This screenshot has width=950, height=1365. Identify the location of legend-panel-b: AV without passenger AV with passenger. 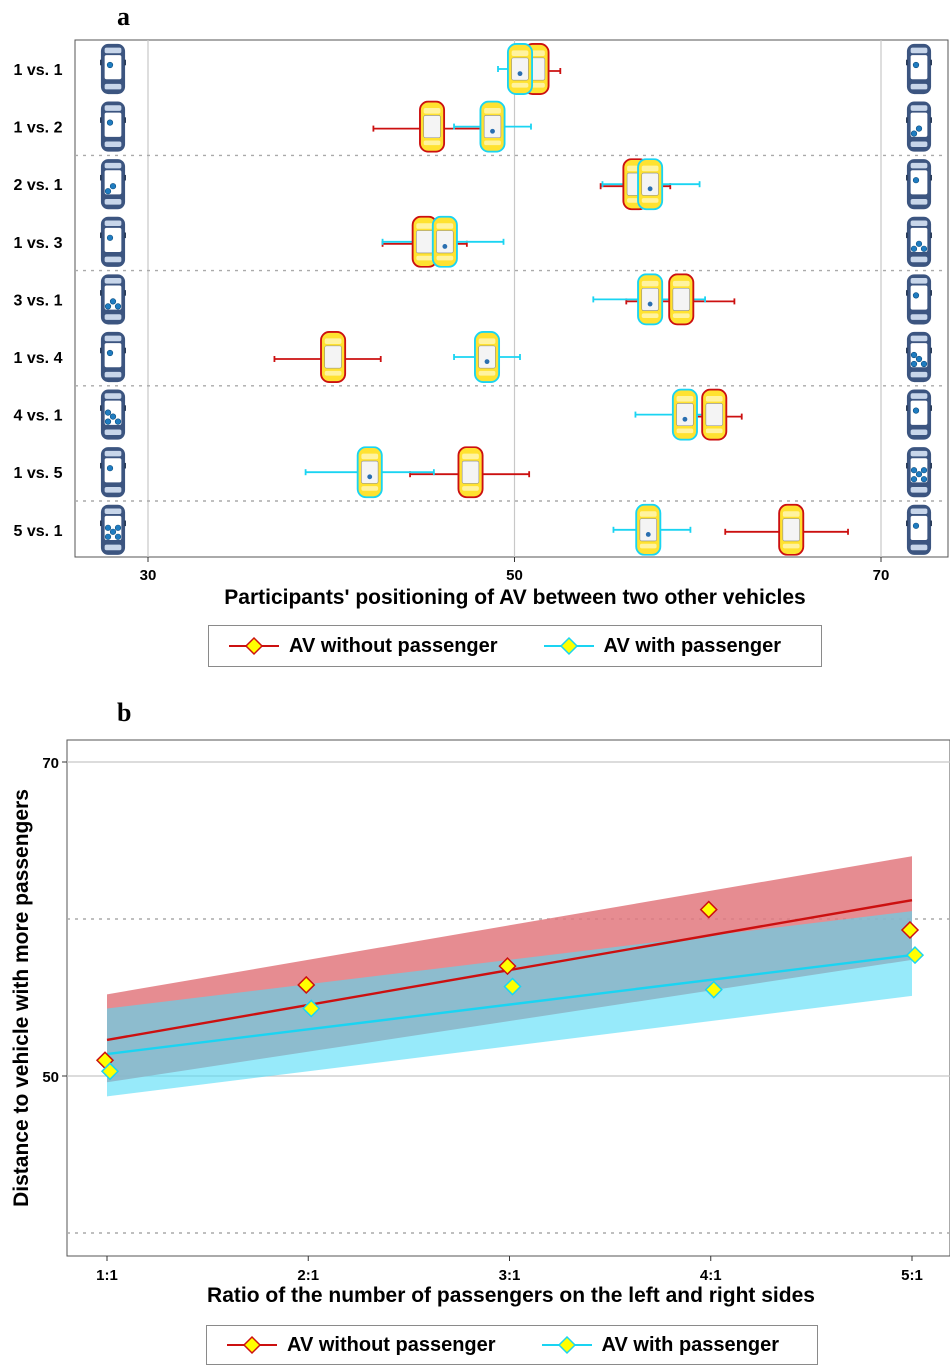
(512, 1345).